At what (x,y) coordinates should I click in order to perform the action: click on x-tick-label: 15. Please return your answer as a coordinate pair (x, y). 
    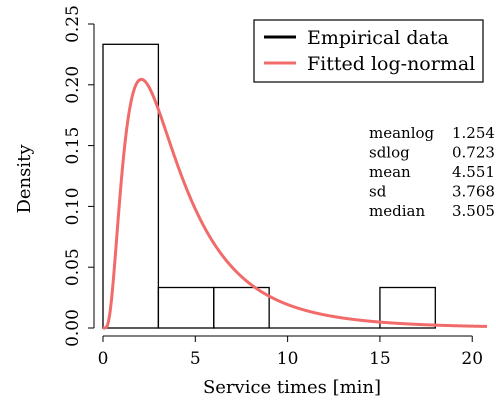
    Looking at the image, I should click on (380, 359).